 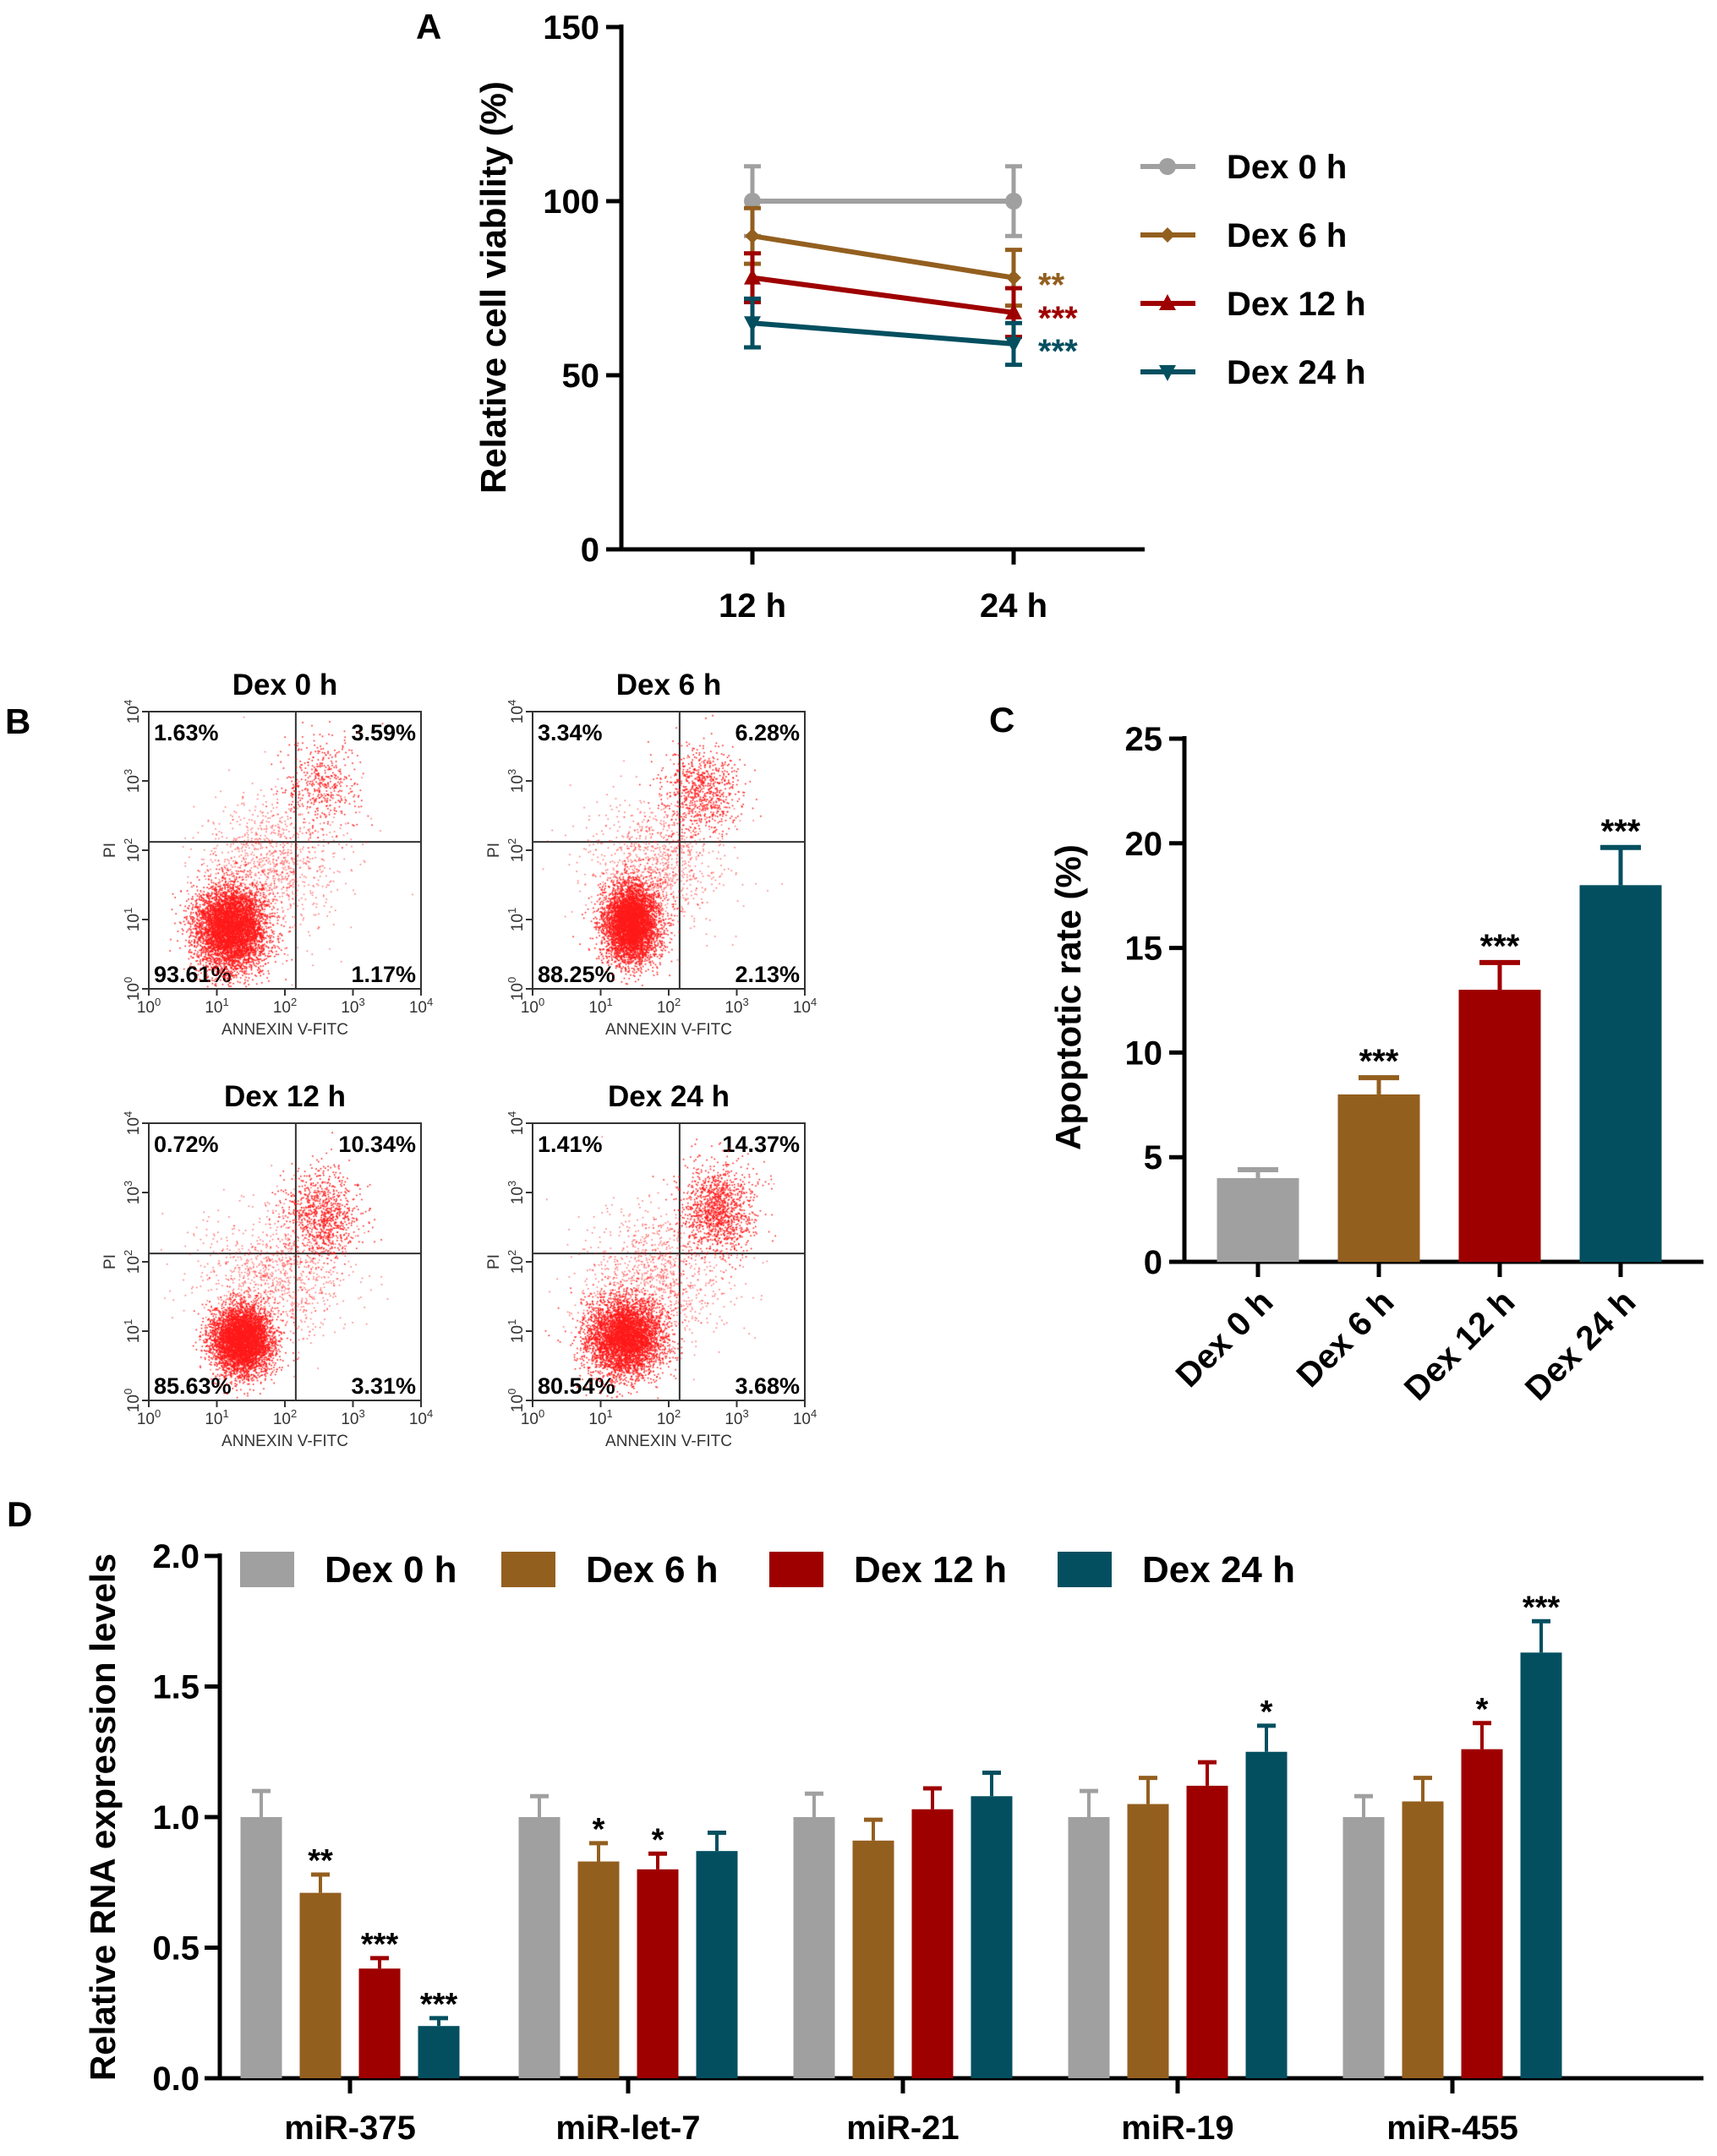 What do you see at coordinates (20, 1514) in the screenshot?
I see `panel-label-d: D` at bounding box center [20, 1514].